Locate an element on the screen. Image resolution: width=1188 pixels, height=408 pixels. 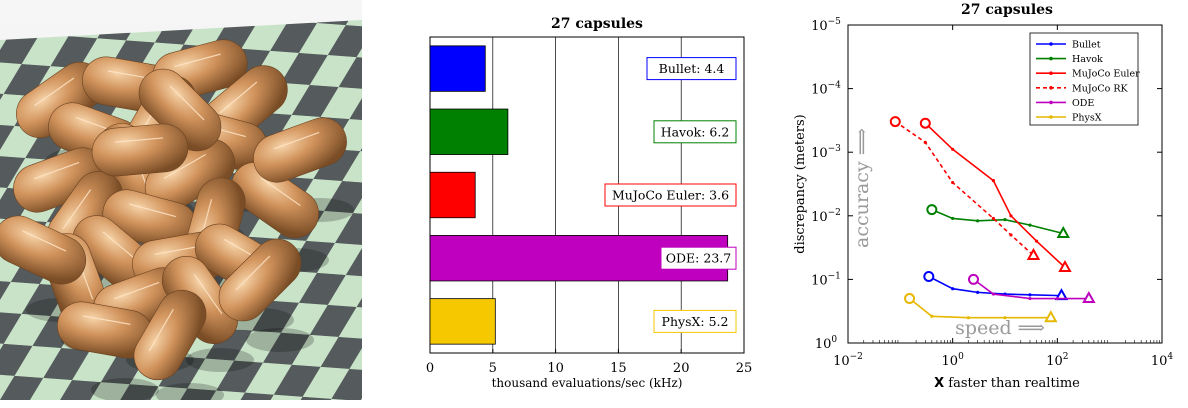
line-y-tick-label: 10⁻³ is located at coordinates (826, 152).